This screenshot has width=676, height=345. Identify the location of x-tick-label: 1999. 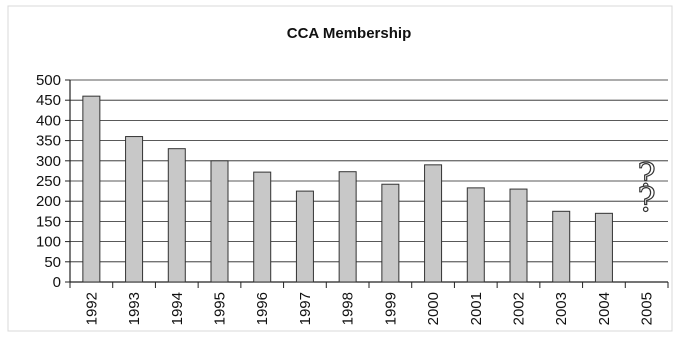
(390, 308).